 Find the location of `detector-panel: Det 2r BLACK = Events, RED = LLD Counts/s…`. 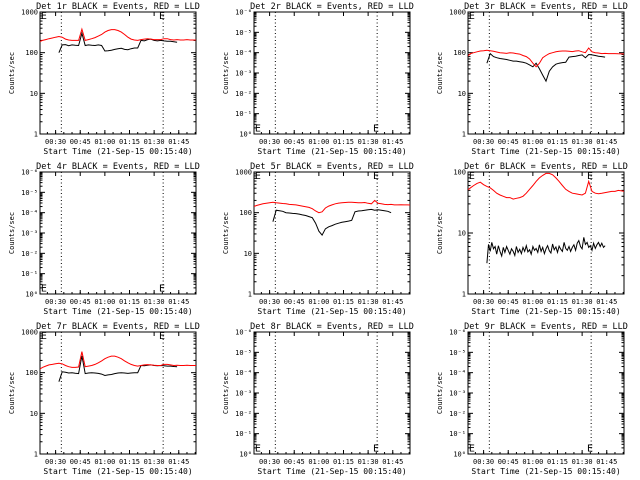

detector-panel: Det 2r BLACK = Events, RED = LLD Counts/s… is located at coordinates (318, 79).